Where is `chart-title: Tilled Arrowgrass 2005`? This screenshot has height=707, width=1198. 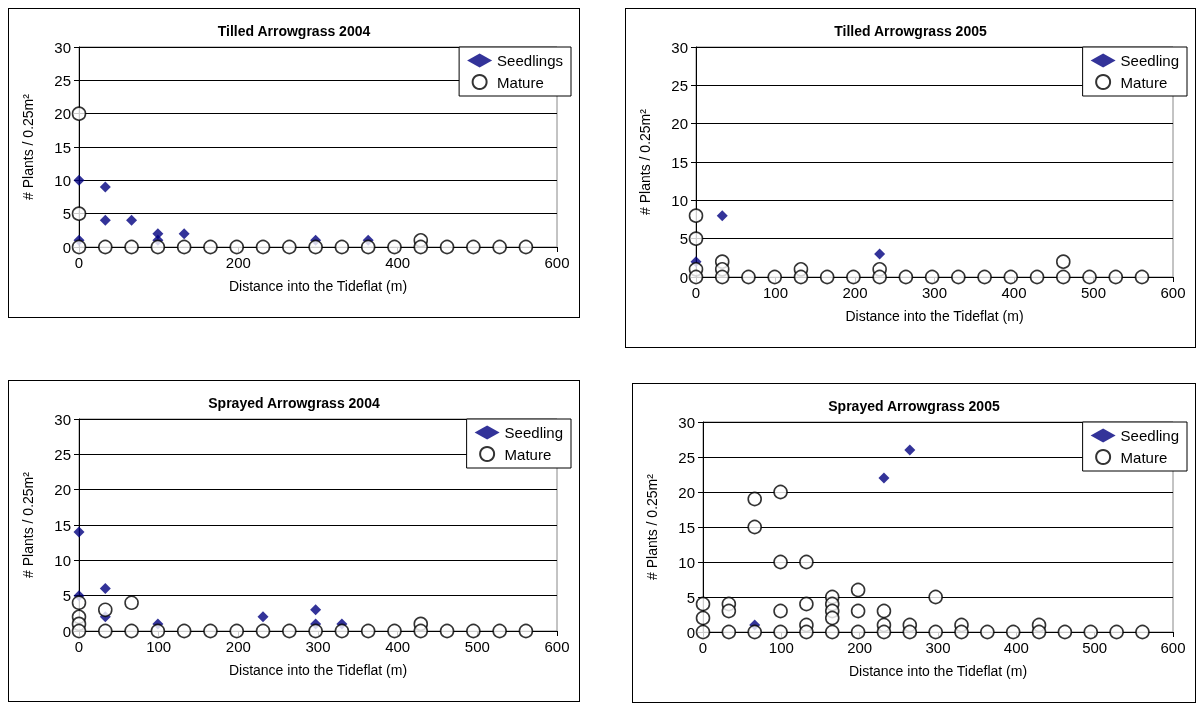 chart-title: Tilled Arrowgrass 2005 is located at coordinates (910, 31).